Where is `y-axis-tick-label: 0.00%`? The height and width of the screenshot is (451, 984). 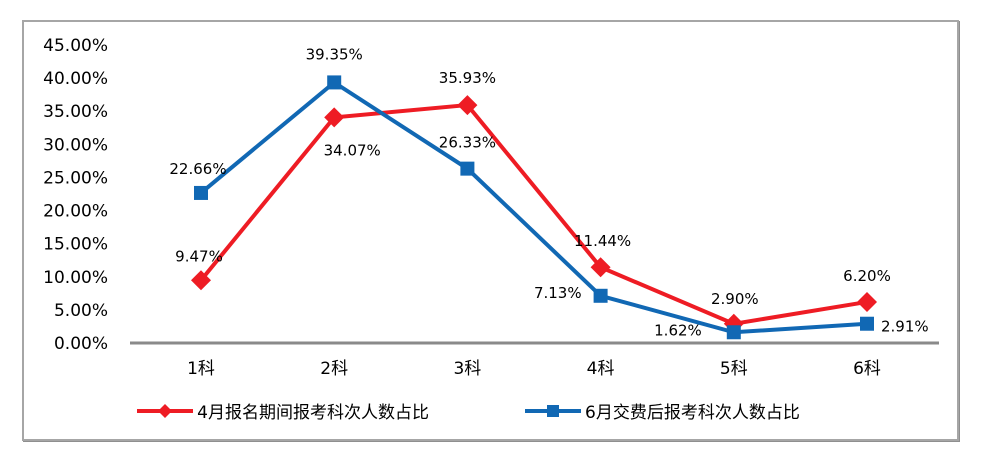 y-axis-tick-label: 0.00% is located at coordinates (81, 344).